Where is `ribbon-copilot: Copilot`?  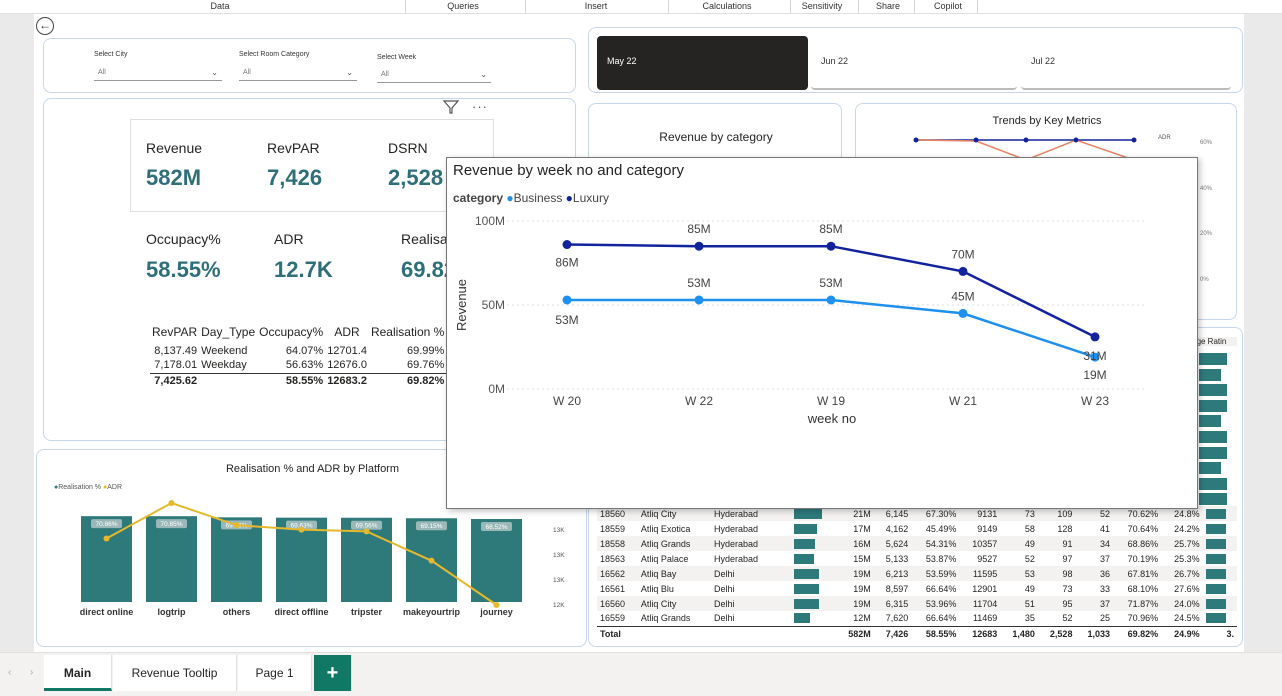 ribbon-copilot: Copilot is located at coordinates (947, 6).